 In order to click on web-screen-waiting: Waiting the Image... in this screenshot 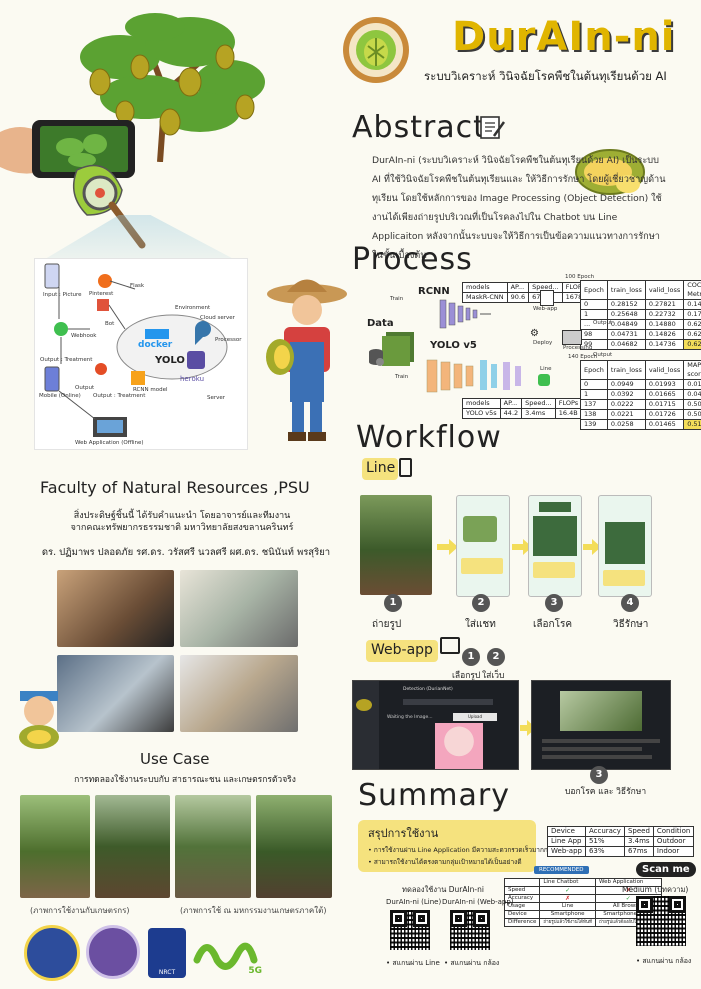, I will do `click(410, 717)`.